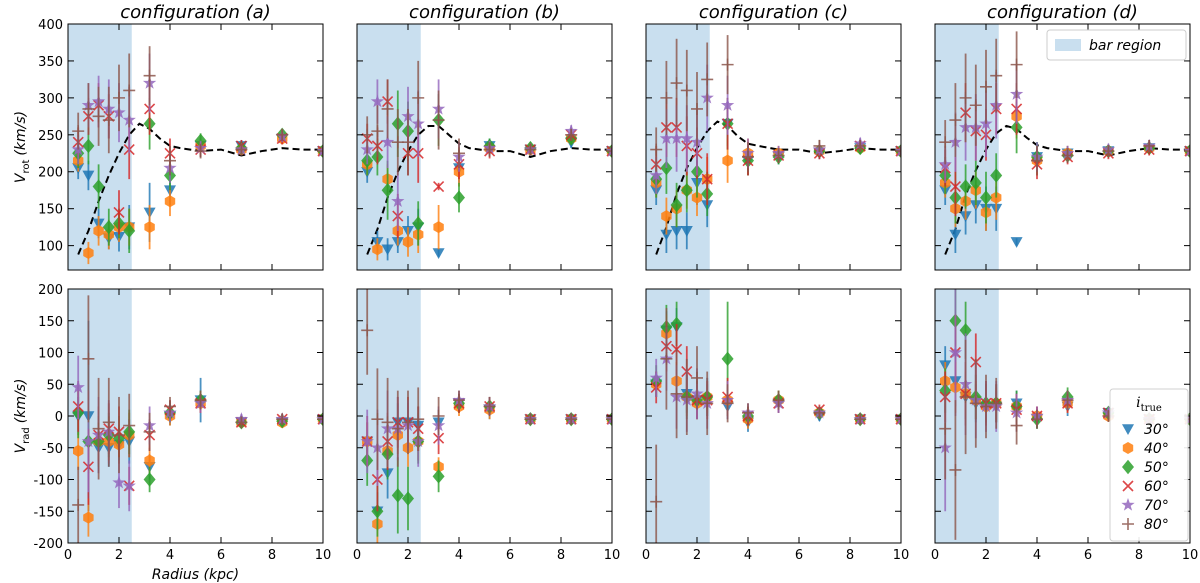 This screenshot has width=1200, height=583. What do you see at coordinates (52, 449) in the screenshot?
I see `y-tick-label: -50` at bounding box center [52, 449].